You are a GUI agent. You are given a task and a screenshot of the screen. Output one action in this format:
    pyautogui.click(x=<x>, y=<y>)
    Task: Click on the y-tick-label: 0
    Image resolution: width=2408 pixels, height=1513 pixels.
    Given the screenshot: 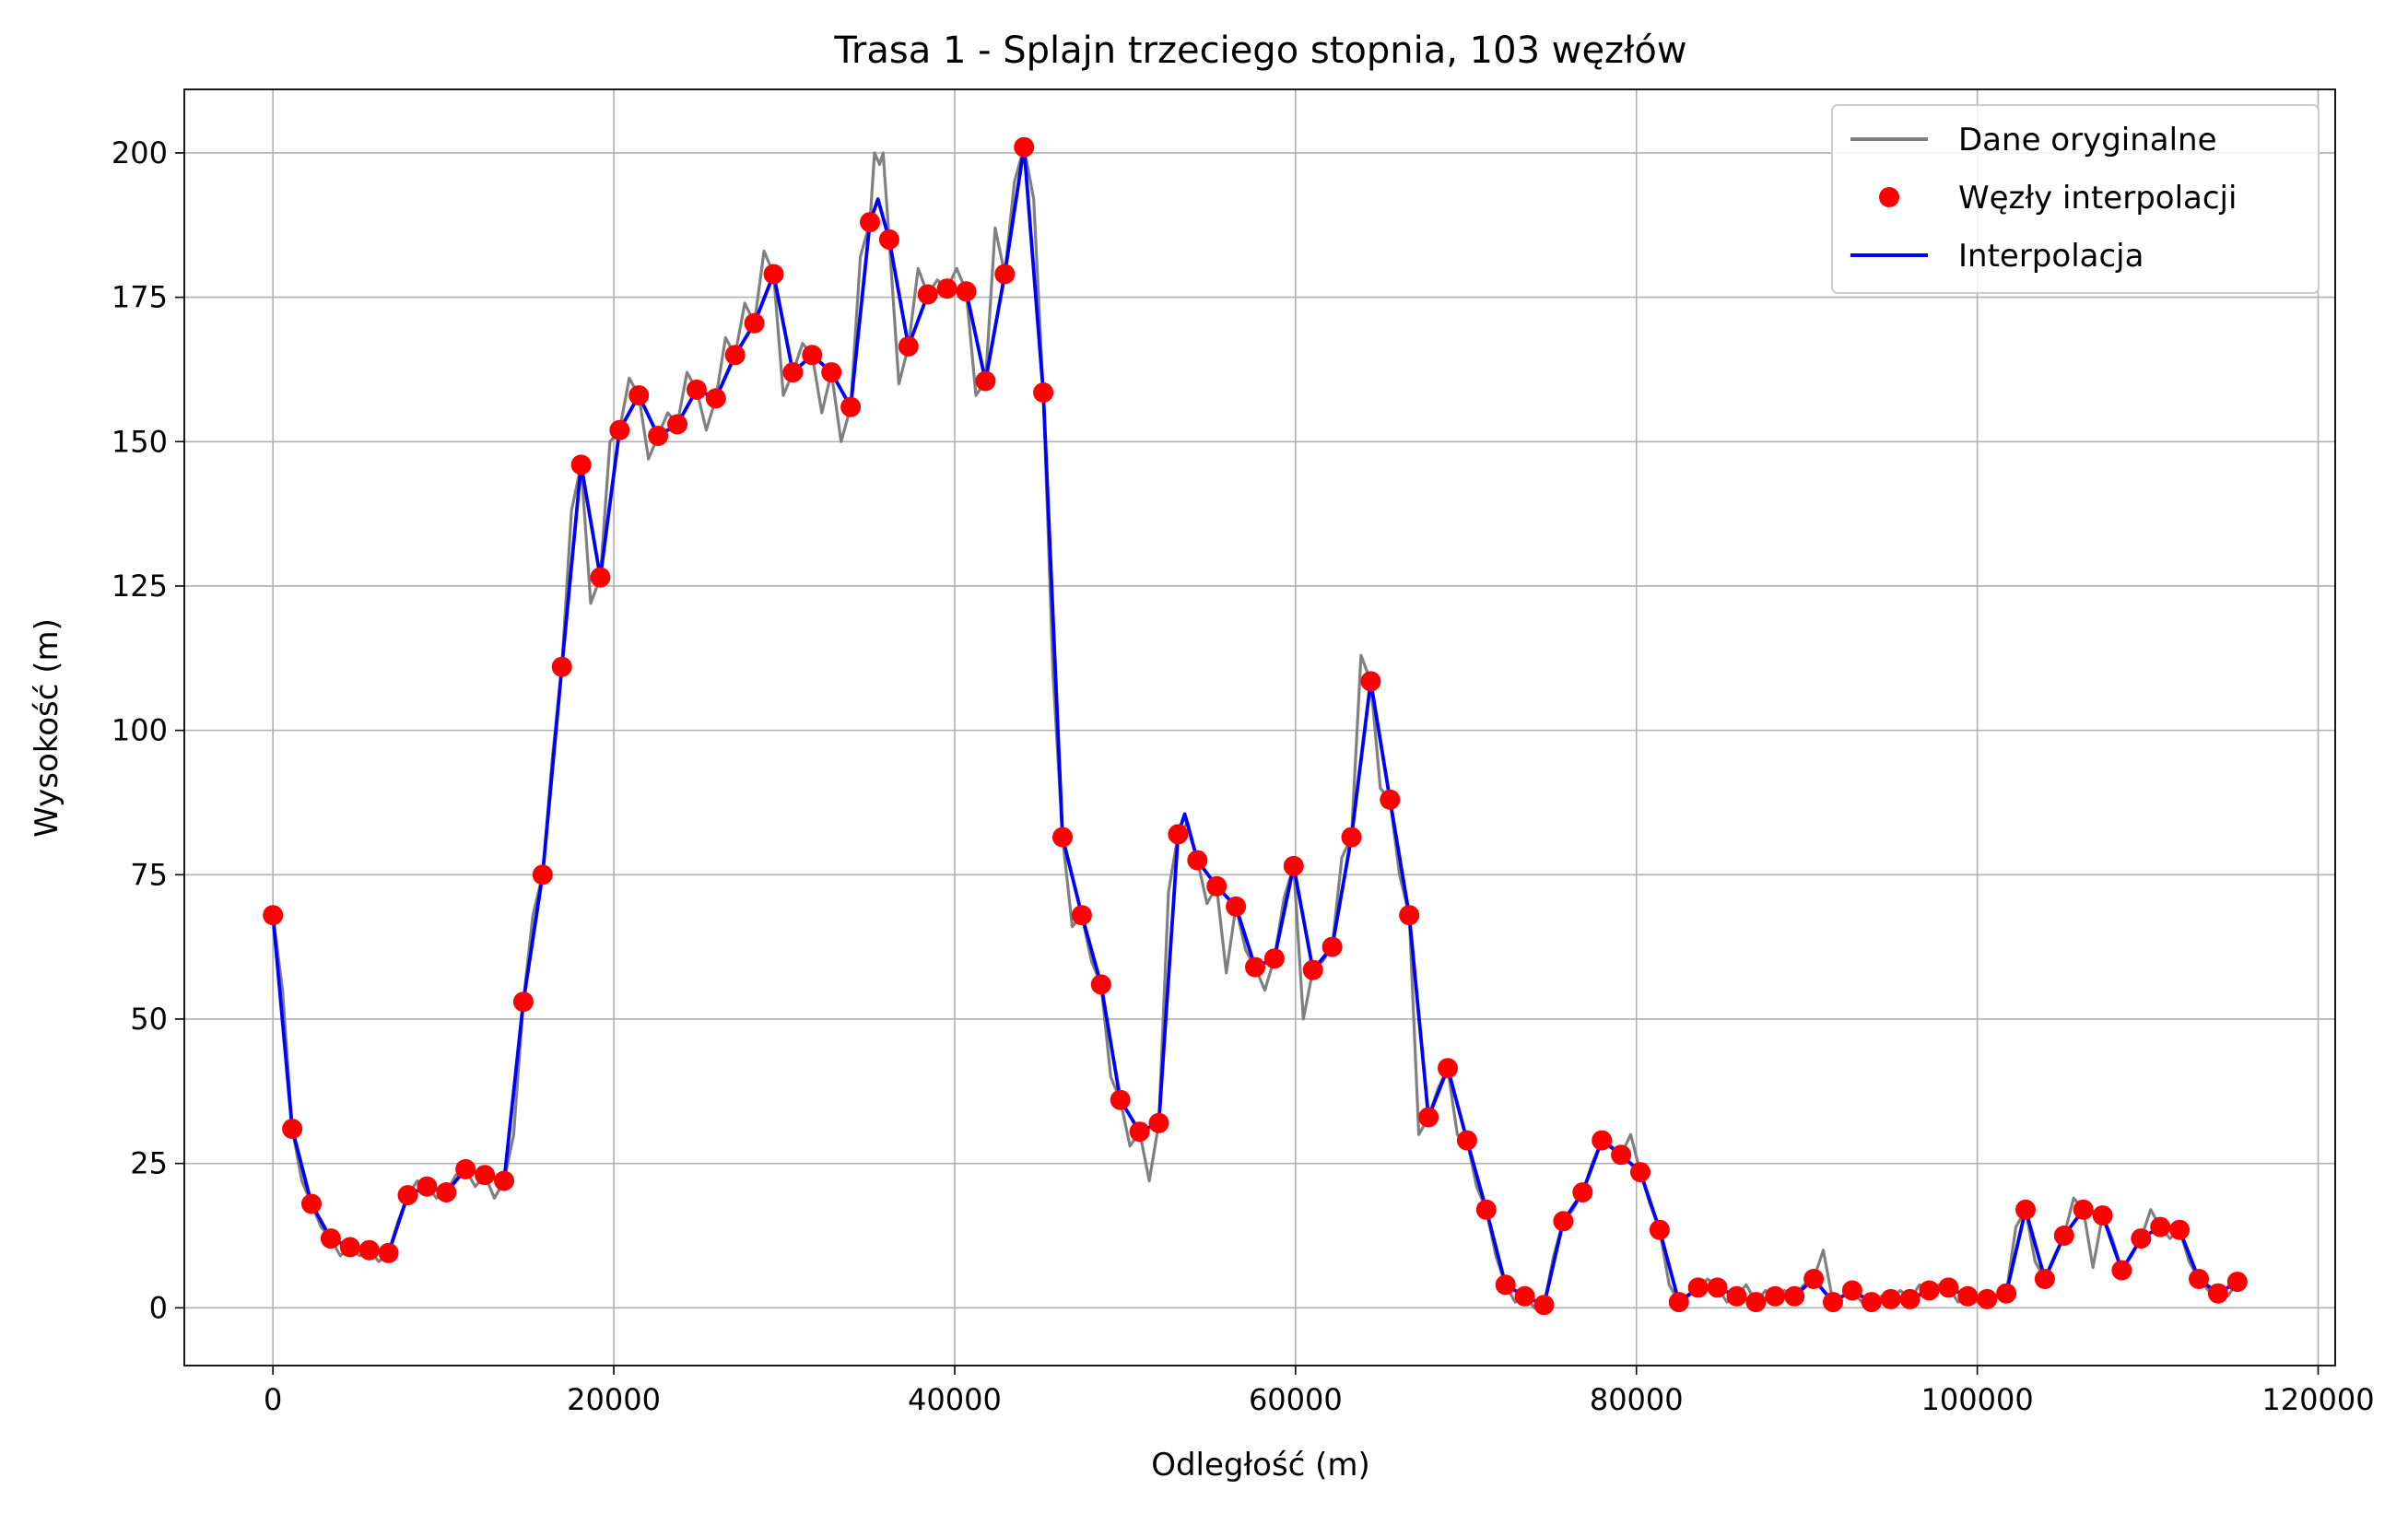 What is the action you would take?
    pyautogui.click(x=158, y=1308)
    